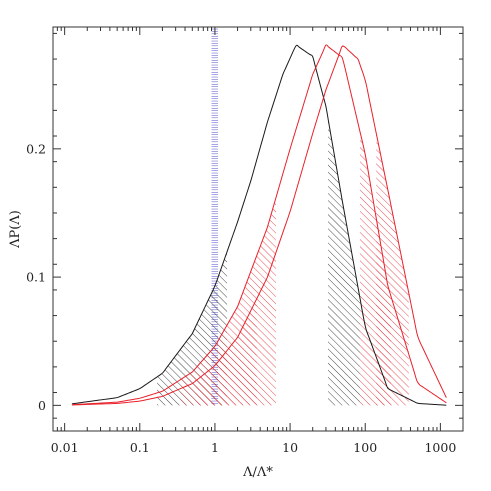 The width and height of the screenshot is (491, 491). Describe the element at coordinates (65, 447) in the screenshot. I see `x-tick-label: 0.01` at that location.